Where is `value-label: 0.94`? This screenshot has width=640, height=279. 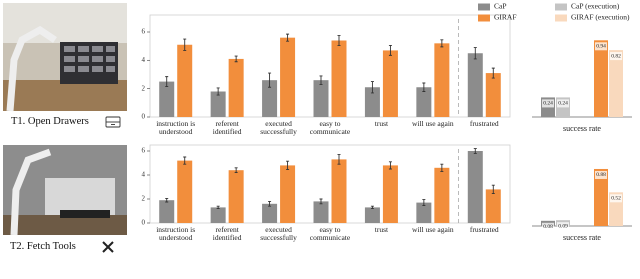
value-label: 0.94 is located at coordinates (601, 47).